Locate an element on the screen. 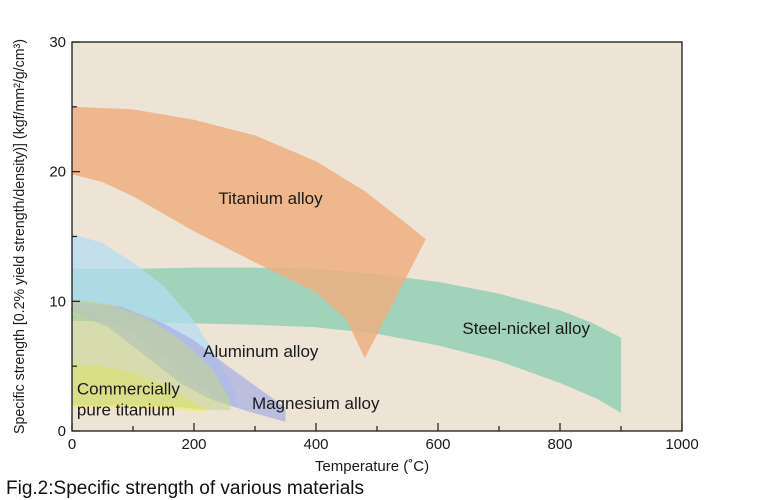 Image resolution: width=760 pixels, height=500 pixels. aluminum-alloy-label: Aluminum alloy is located at coordinates (261, 351).